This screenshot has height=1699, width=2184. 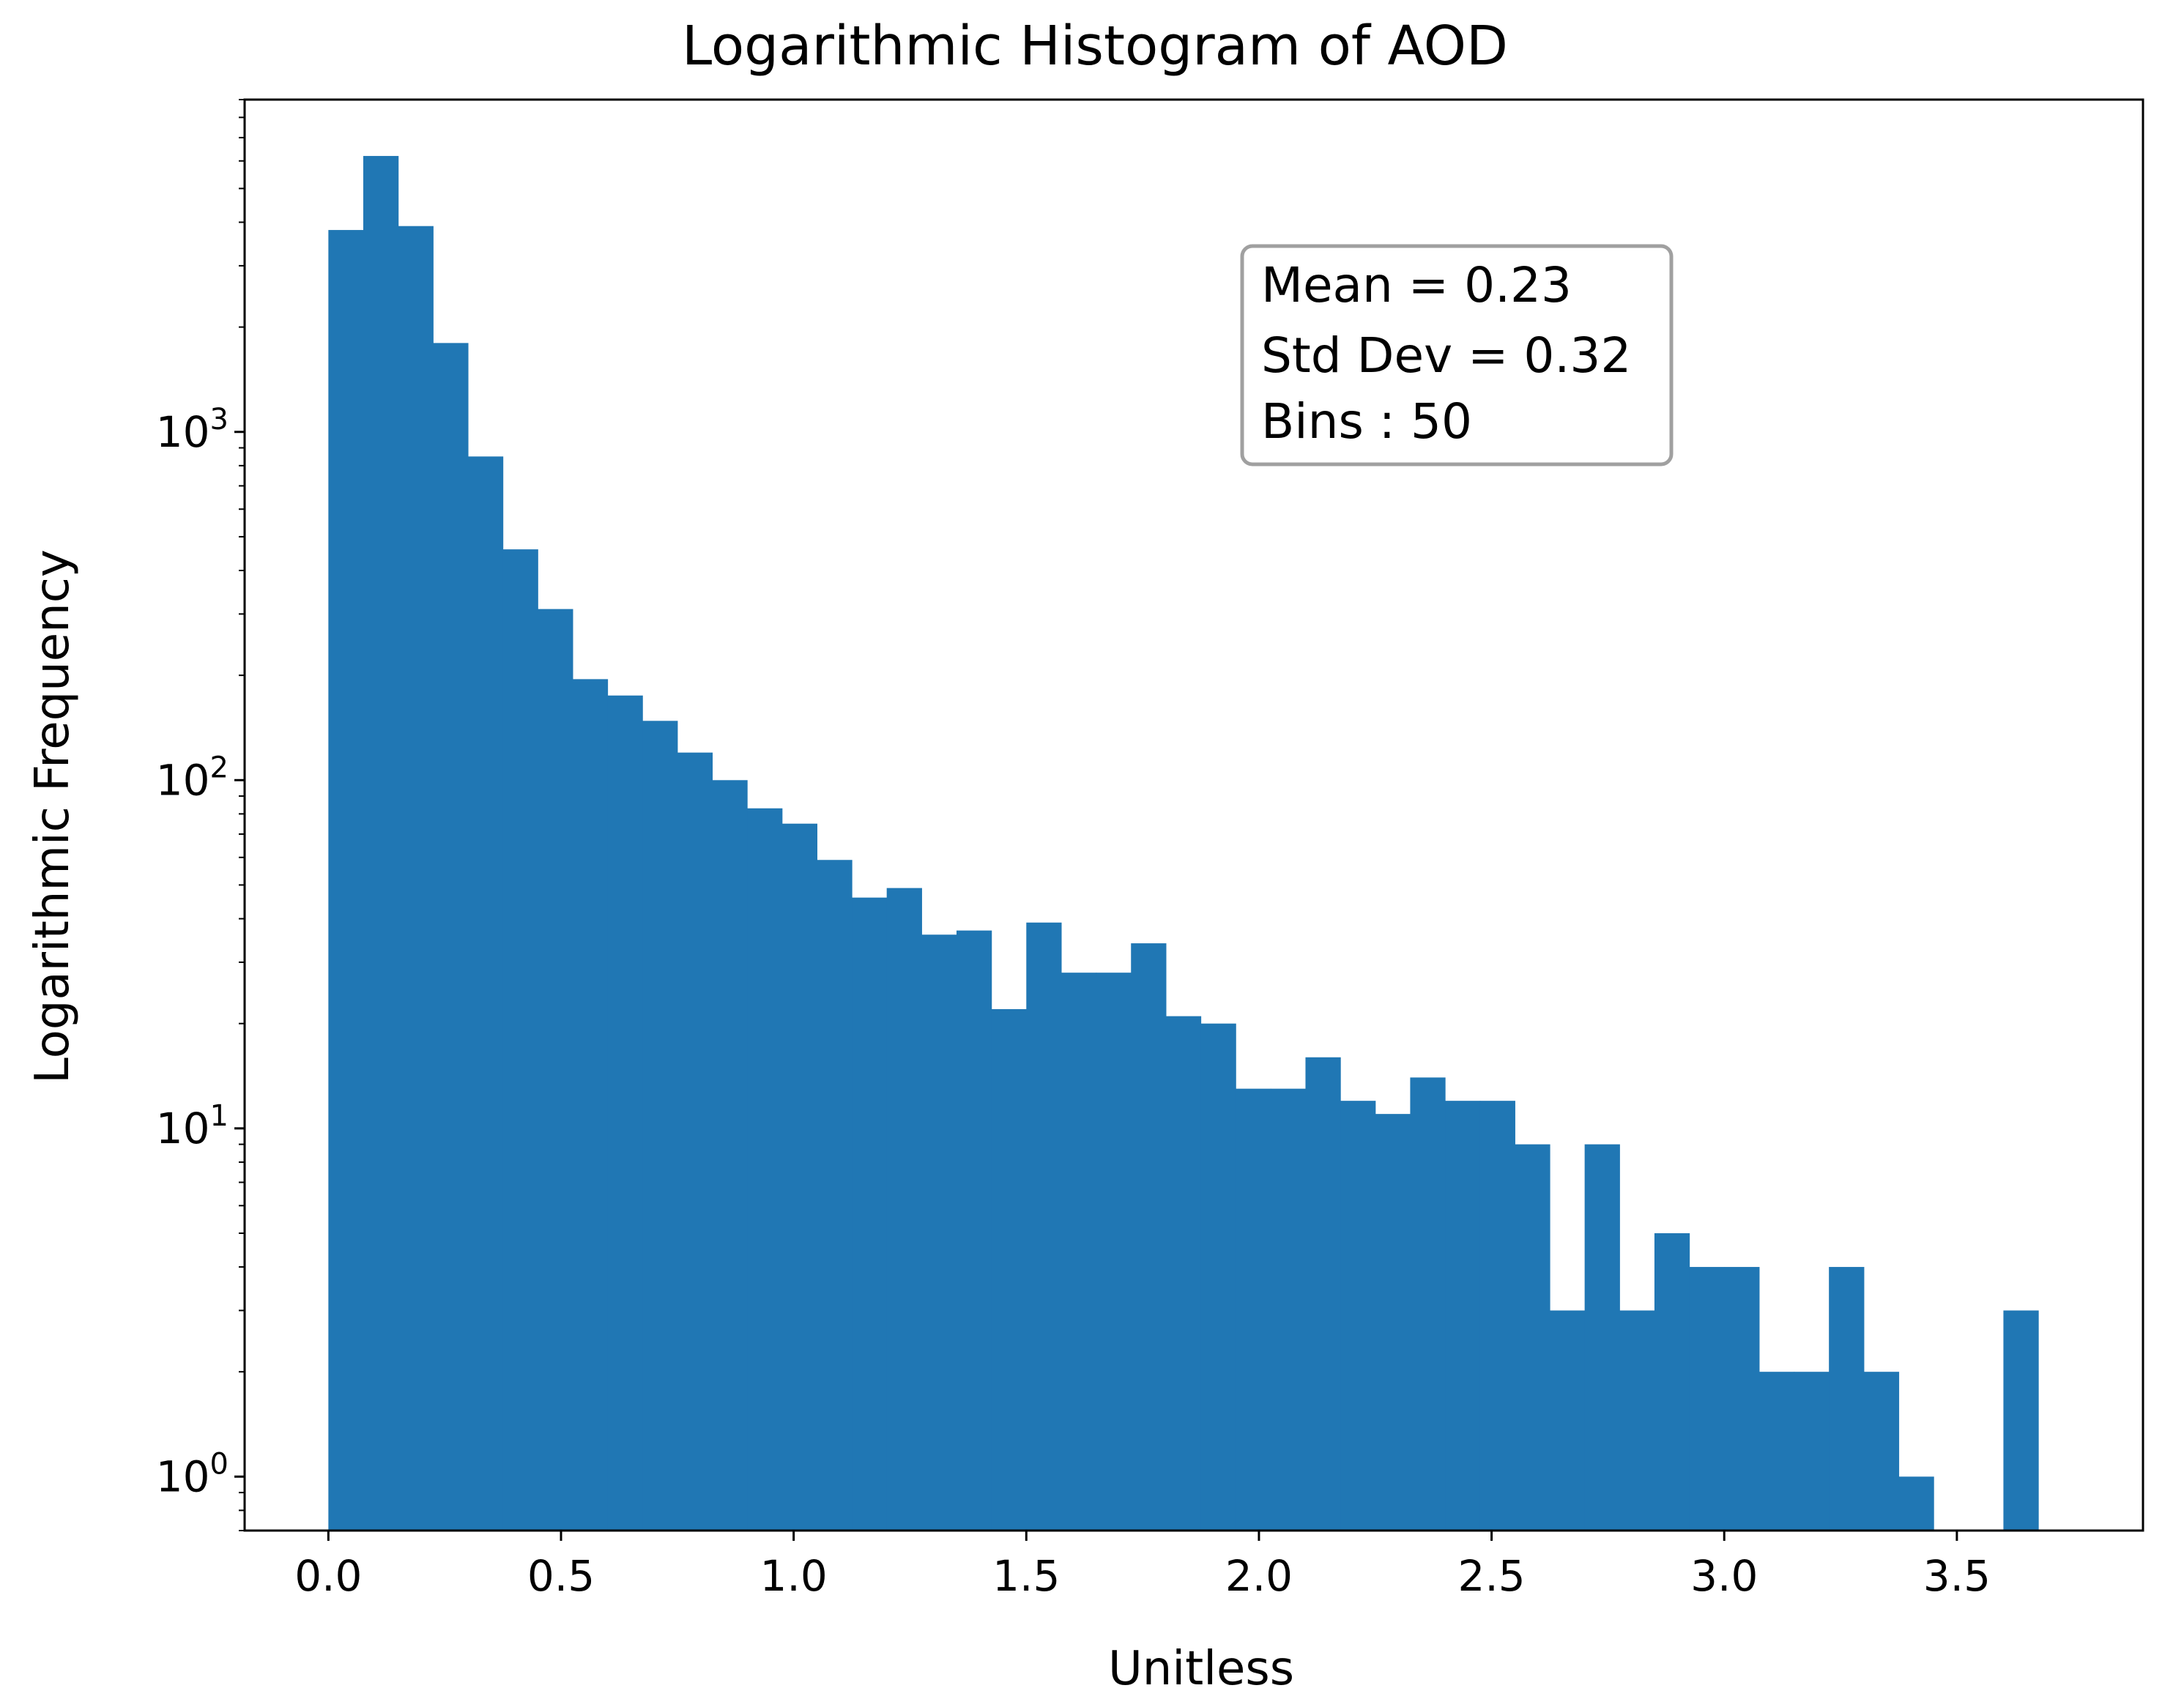 What do you see at coordinates (201, 815) in the screenshot?
I see `y-axis: 10⁰ 10¹ 10² 10³` at bounding box center [201, 815].